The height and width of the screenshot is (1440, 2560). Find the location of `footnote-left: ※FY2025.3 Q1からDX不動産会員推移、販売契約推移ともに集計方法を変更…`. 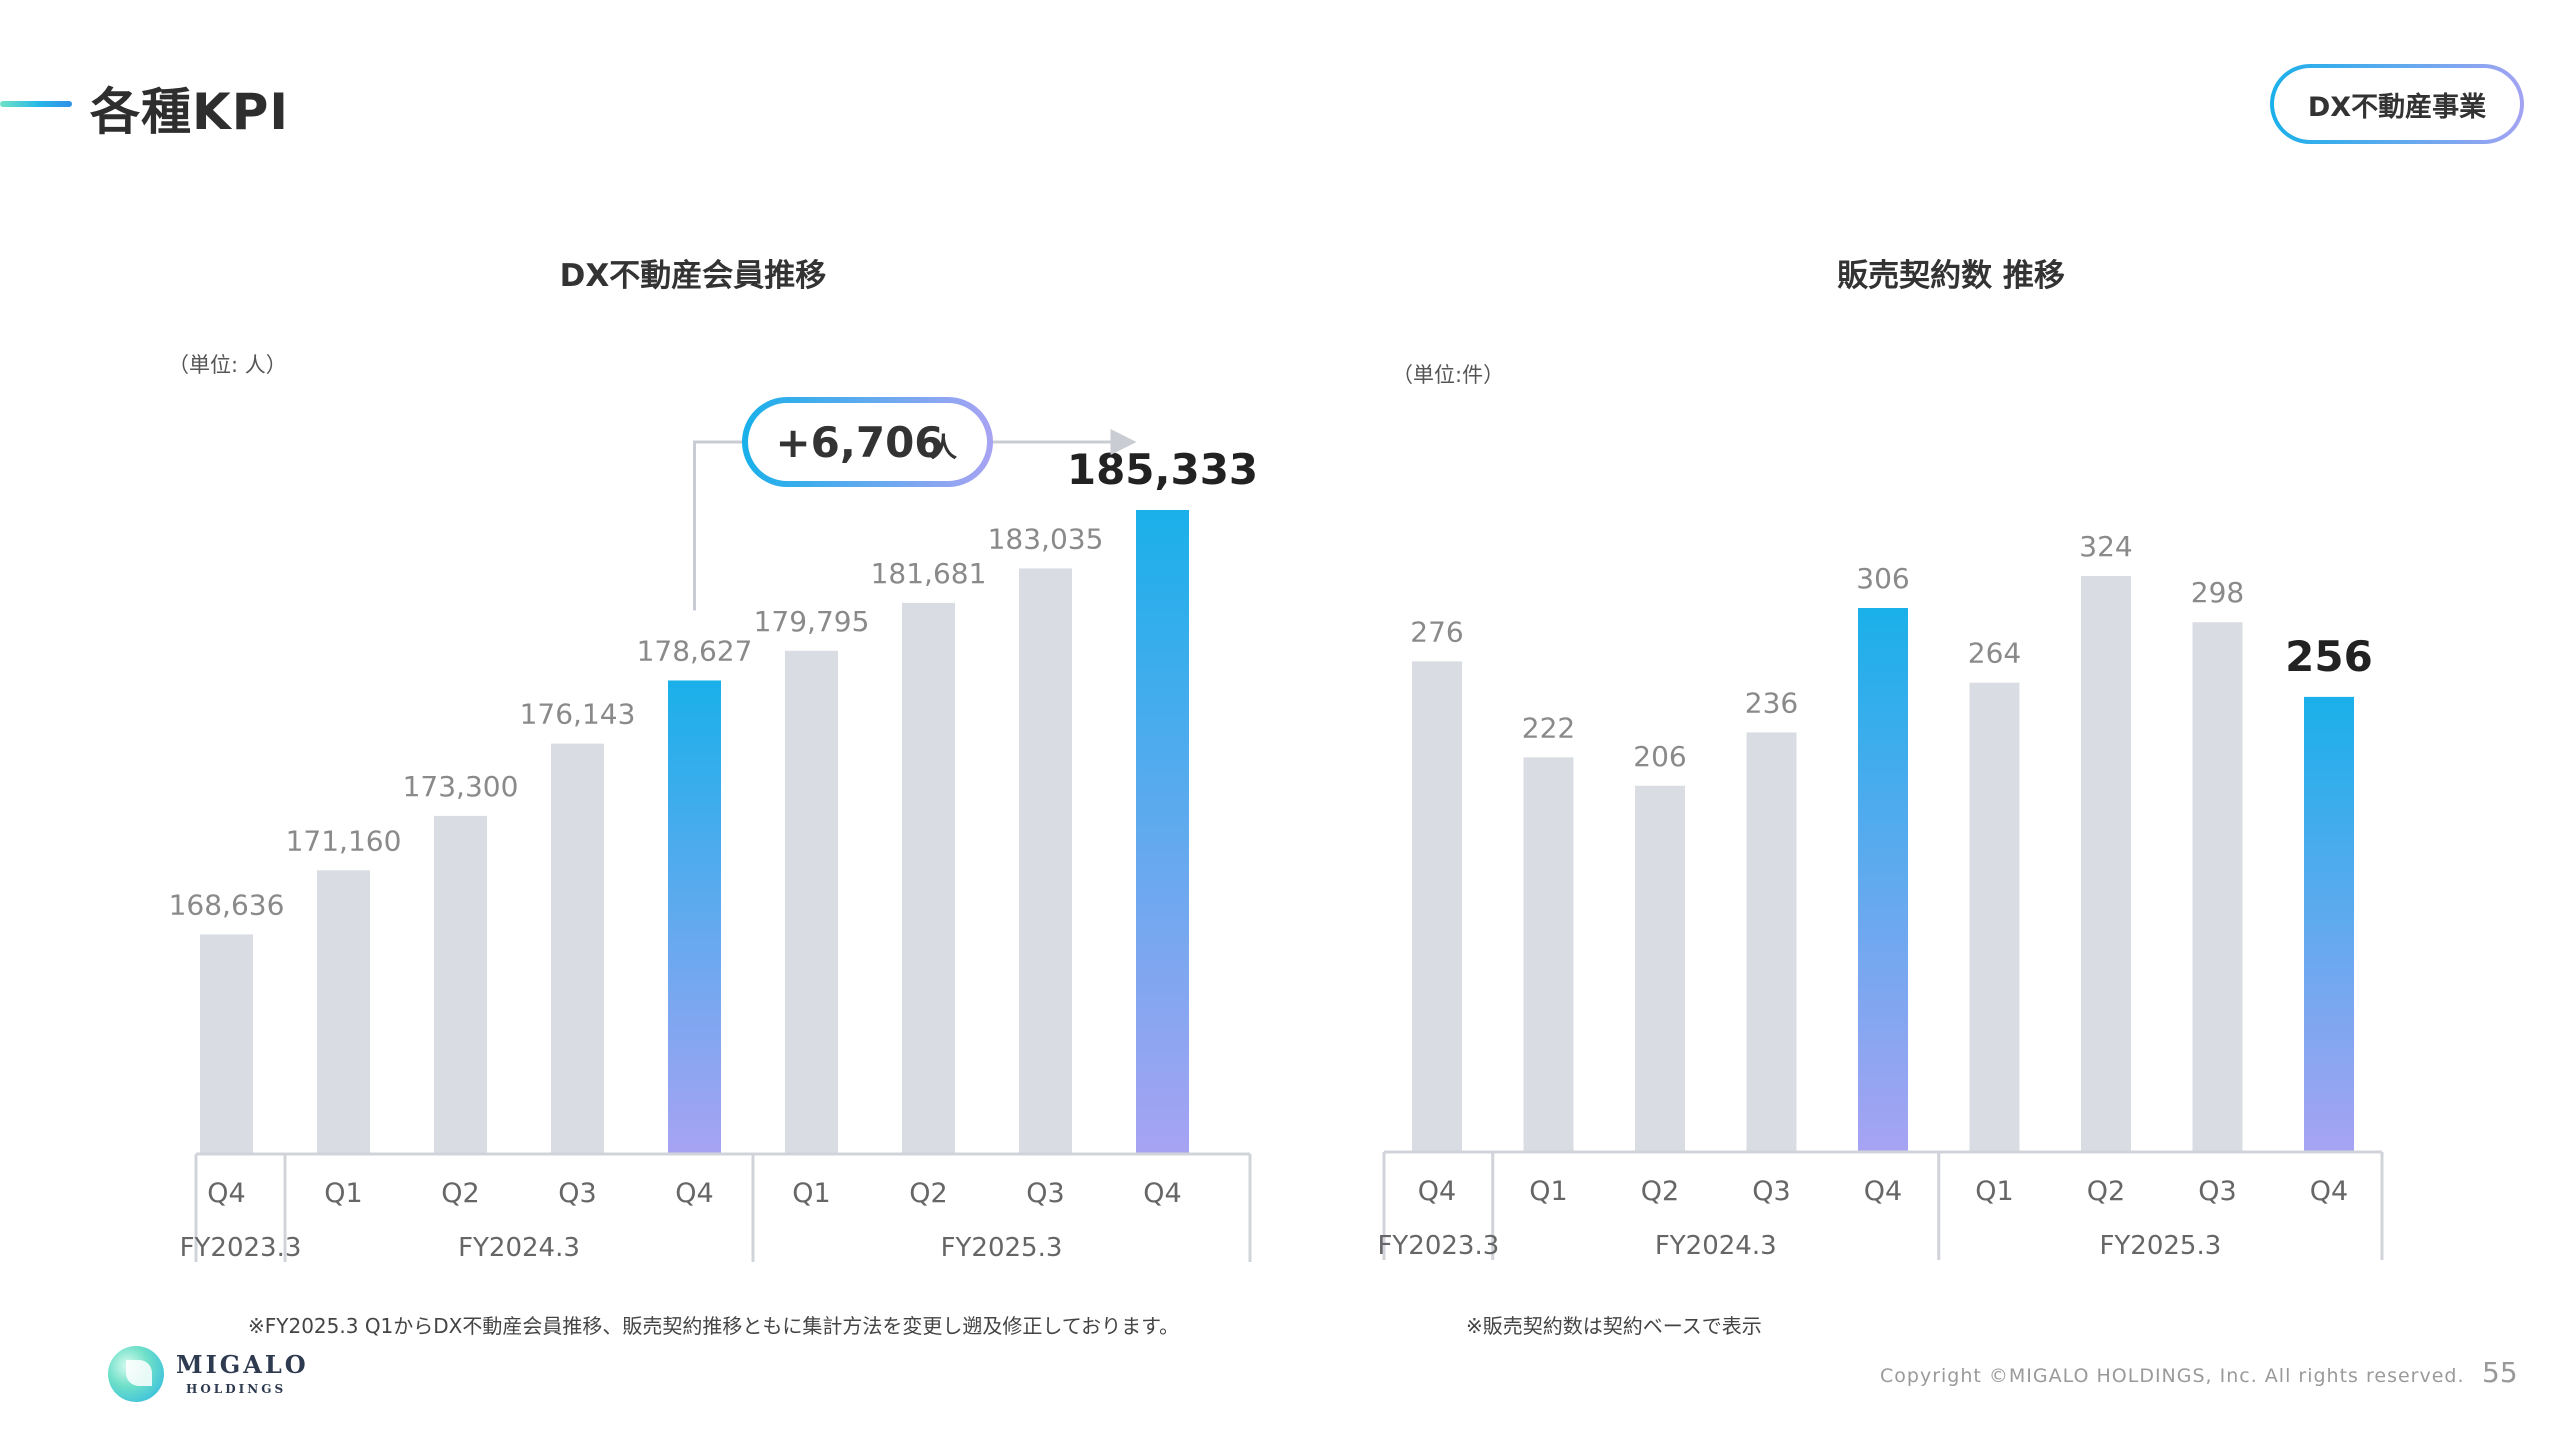

footnote-left: ※FY2025.3 Q1からDX不動産会員推移、販売契約推移ともに集計方法を変更… is located at coordinates (714, 1326).